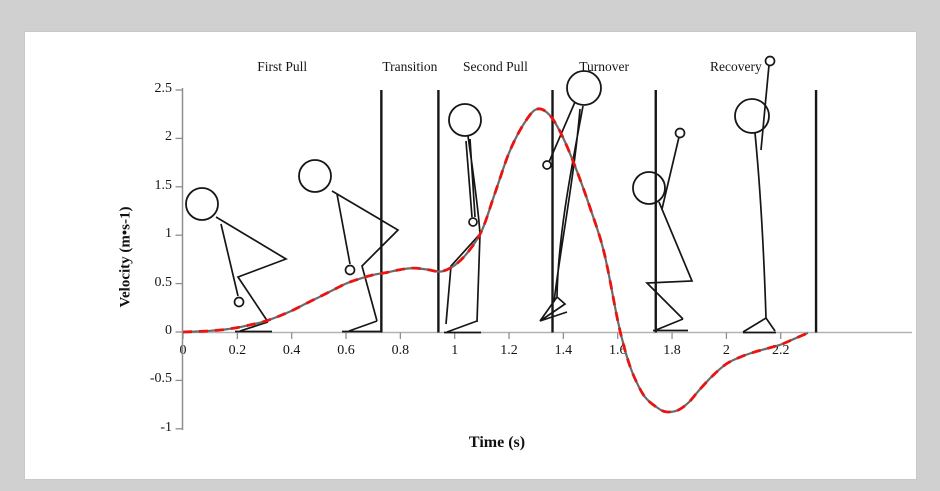 This screenshot has height=491, width=940. Describe the element at coordinates (726, 350) in the screenshot. I see `x-tick-label: 2` at that location.